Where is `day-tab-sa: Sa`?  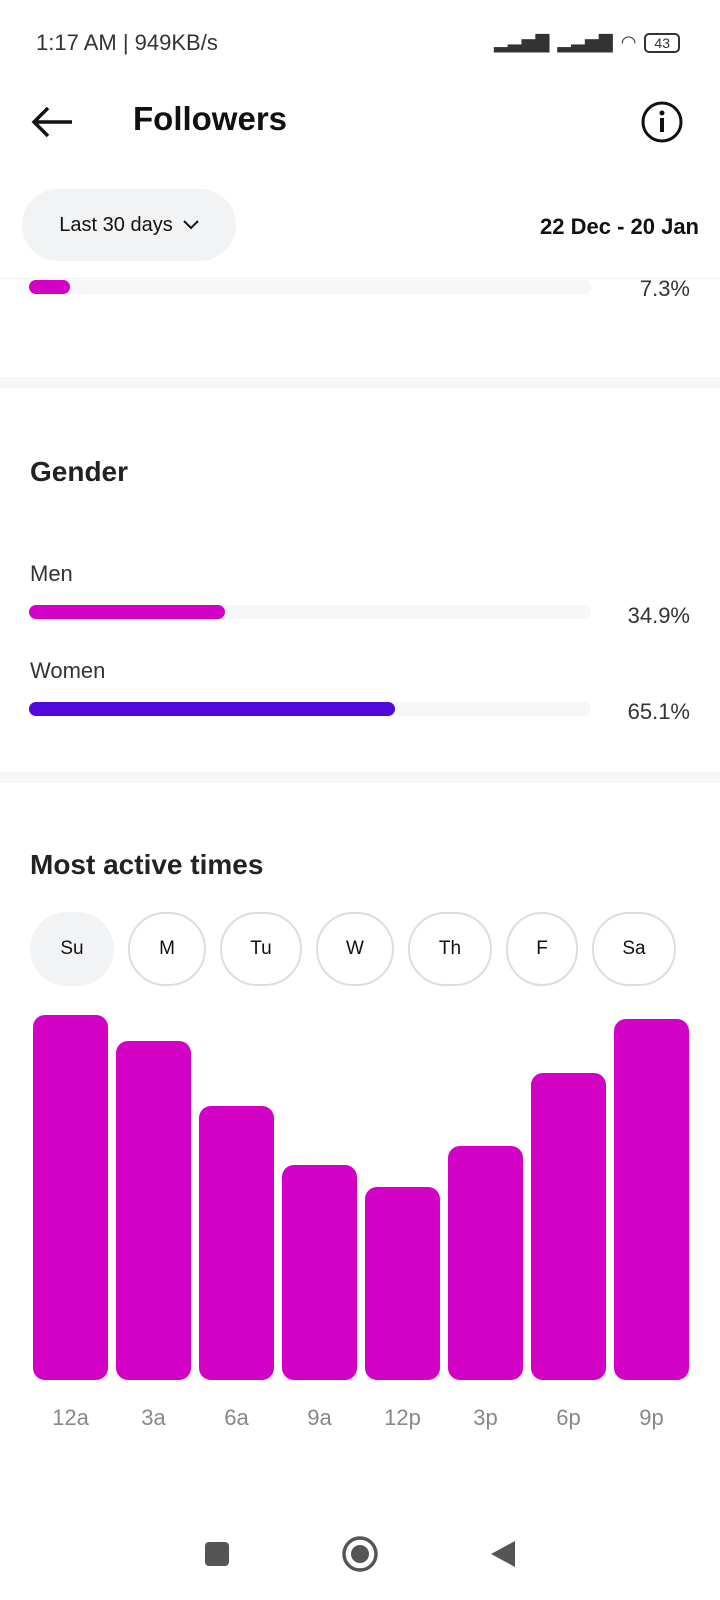 day-tab-sa: Sa is located at coordinates (634, 949).